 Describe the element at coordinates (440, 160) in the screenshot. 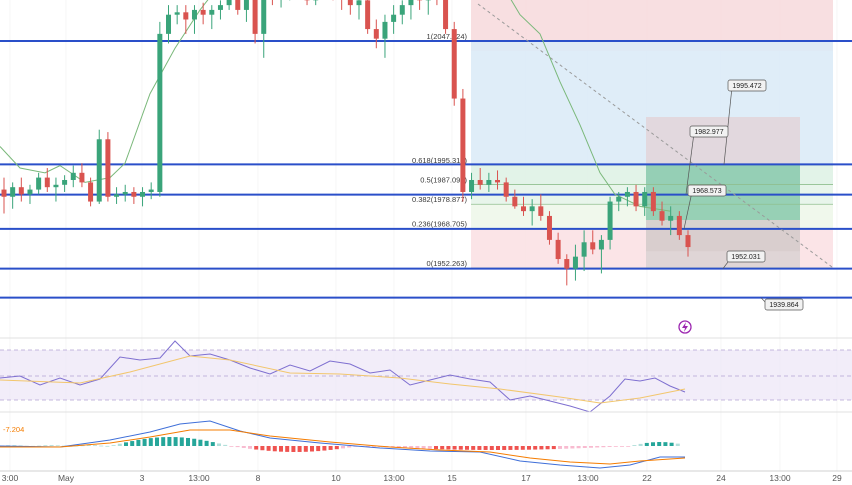

I see `fib-label: 0.618(1995.319)` at that location.